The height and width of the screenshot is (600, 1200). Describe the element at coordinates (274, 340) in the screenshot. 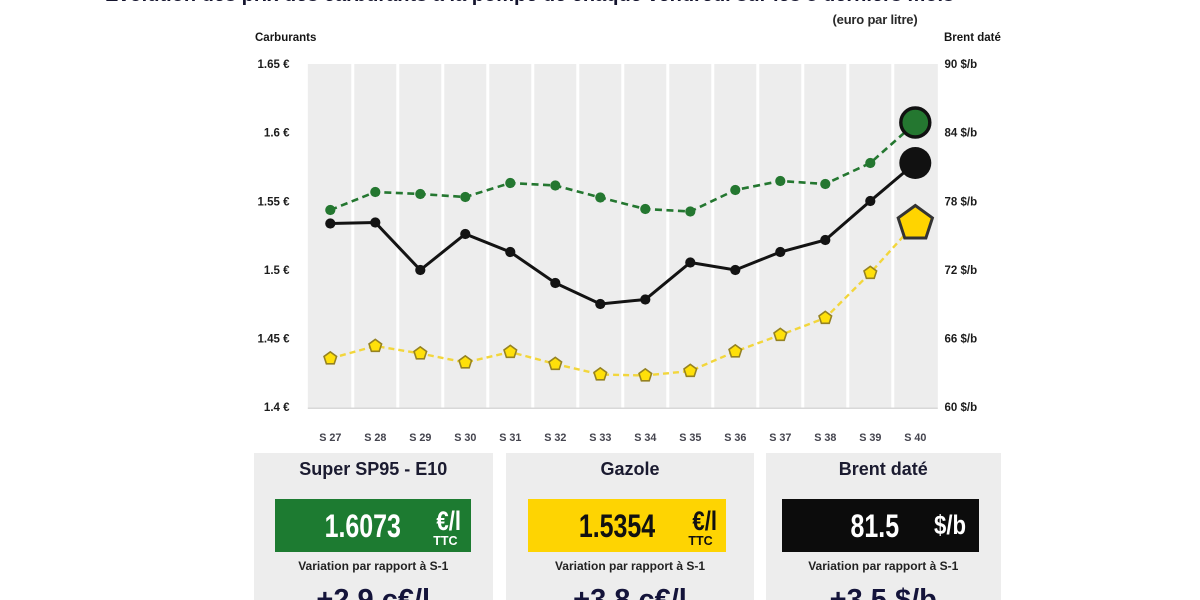

I see `svg-text: 1.45 €` at that location.